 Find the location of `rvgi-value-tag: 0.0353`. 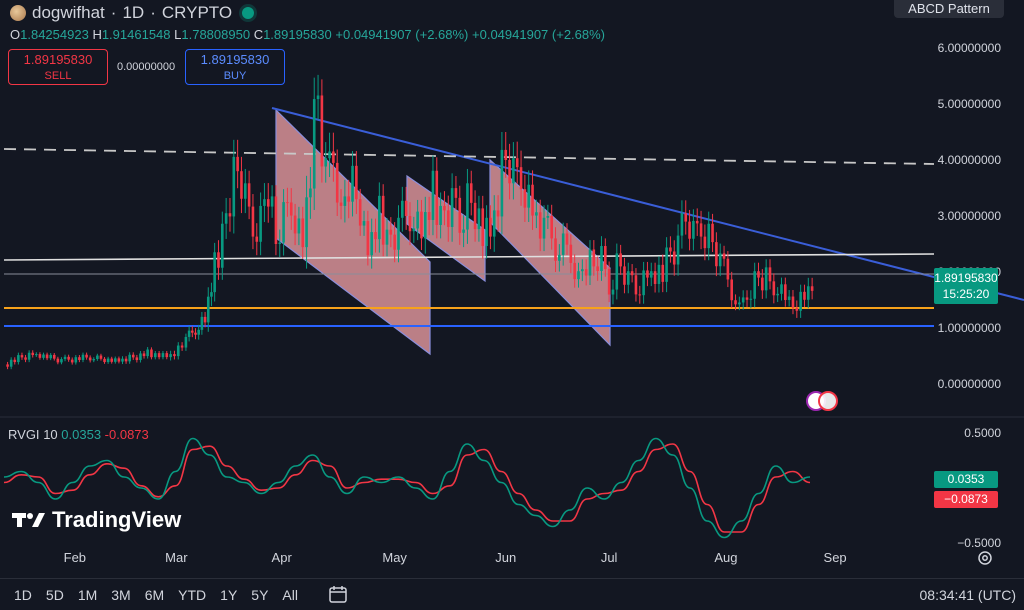

rvgi-value-tag: 0.0353 is located at coordinates (966, 479).